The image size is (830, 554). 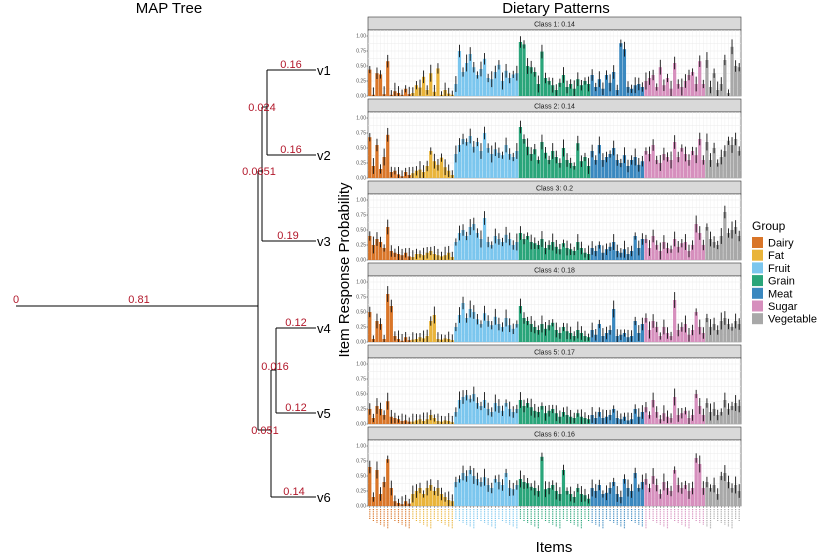 What do you see at coordinates (781, 282) in the screenshot?
I see `legend-label: Grain` at bounding box center [781, 282].